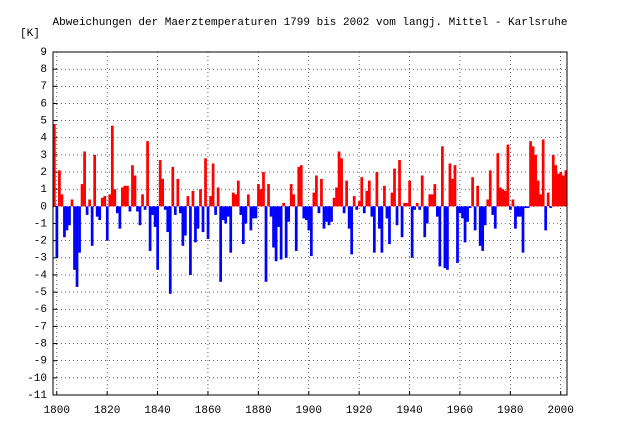 This screenshot has height=427, width=620. Describe the element at coordinates (57, 411) in the screenshot. I see `x-tick-label: 1800` at that location.